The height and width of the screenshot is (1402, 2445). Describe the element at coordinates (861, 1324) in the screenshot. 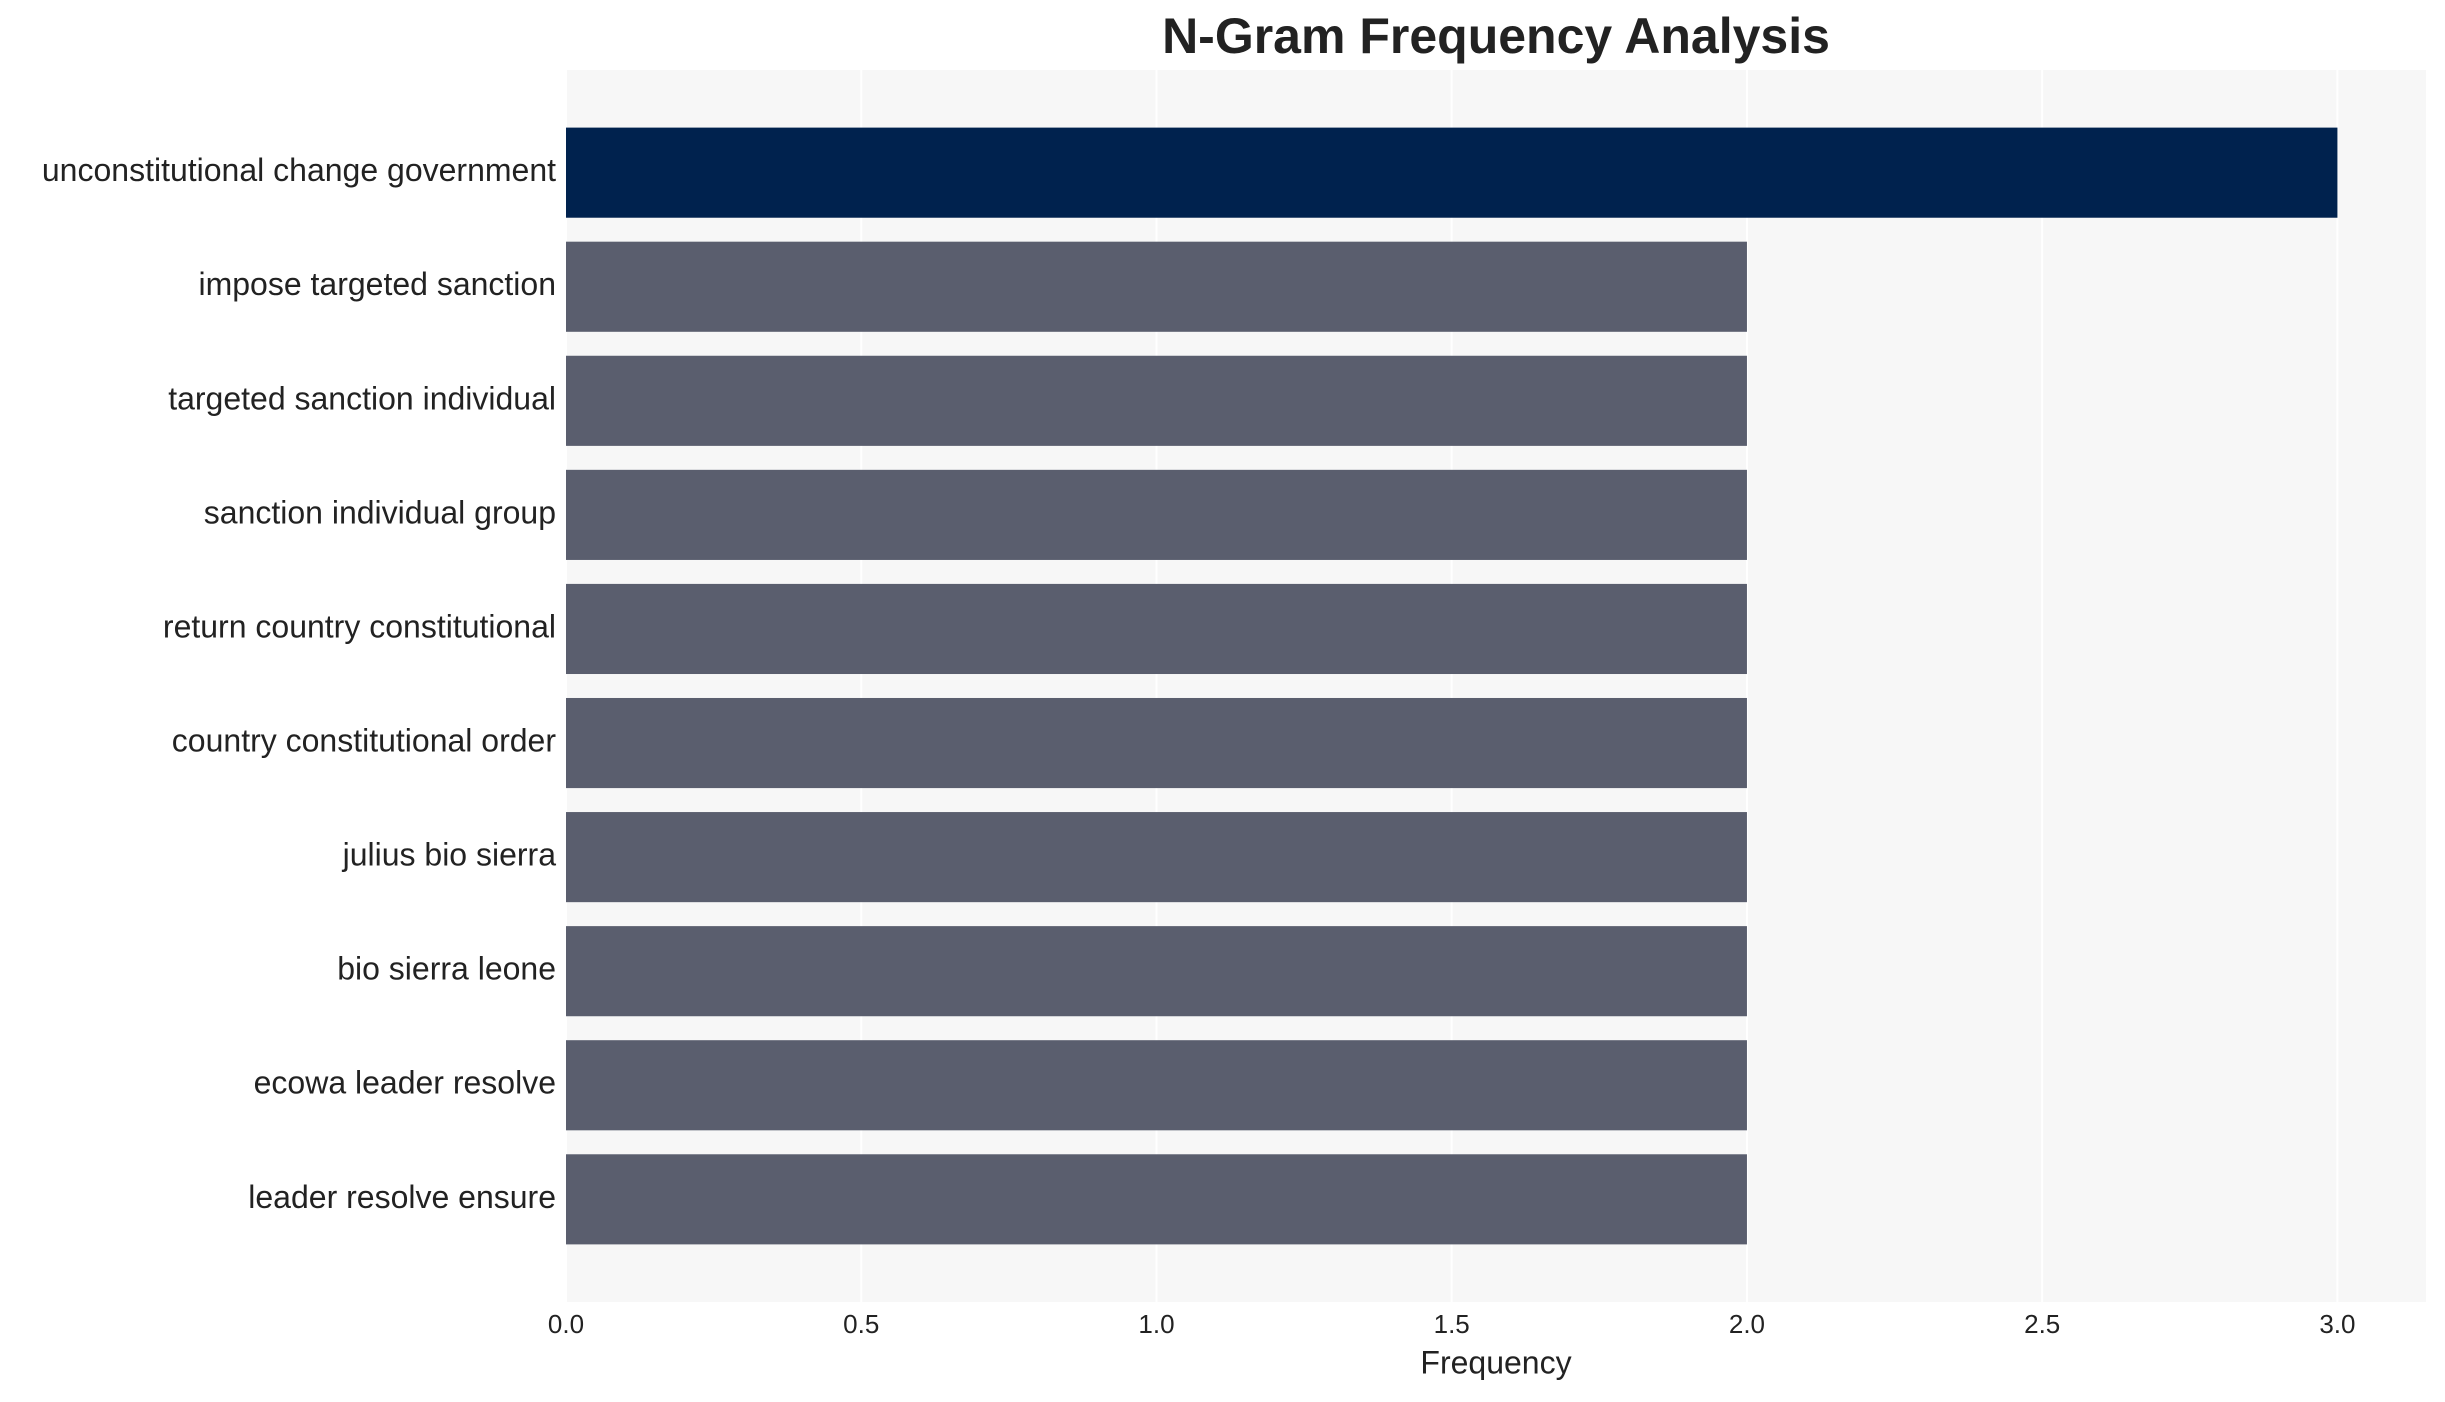

I see `x-tick-label: 0.5` at that location.